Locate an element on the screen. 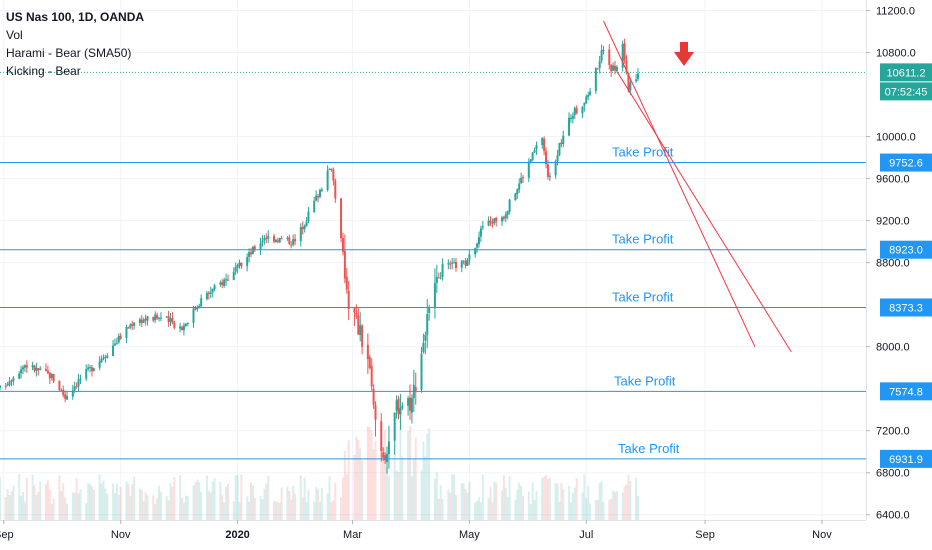 This screenshot has height=550, width=932. x-tick-label: Mar is located at coordinates (352, 535).